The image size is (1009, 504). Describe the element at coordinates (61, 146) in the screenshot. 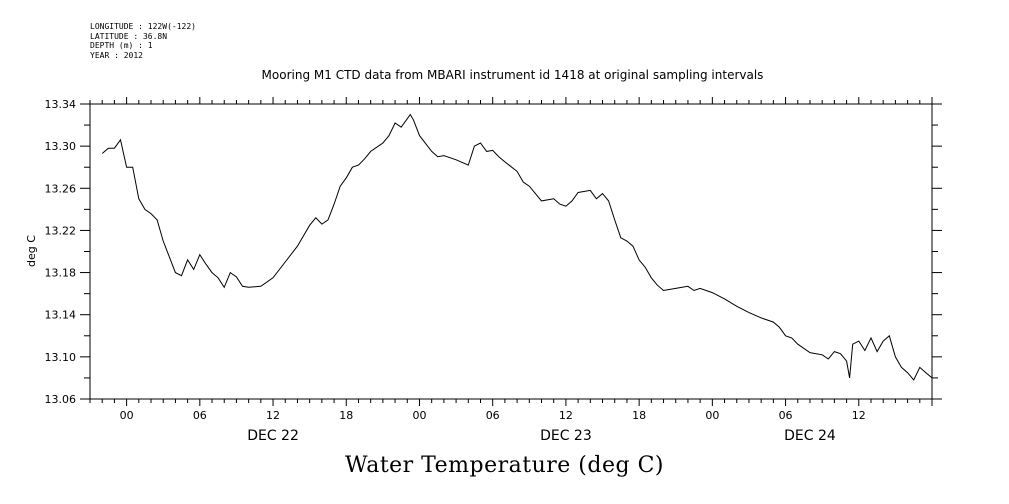

I see `y-tick-label: 13.30` at that location.